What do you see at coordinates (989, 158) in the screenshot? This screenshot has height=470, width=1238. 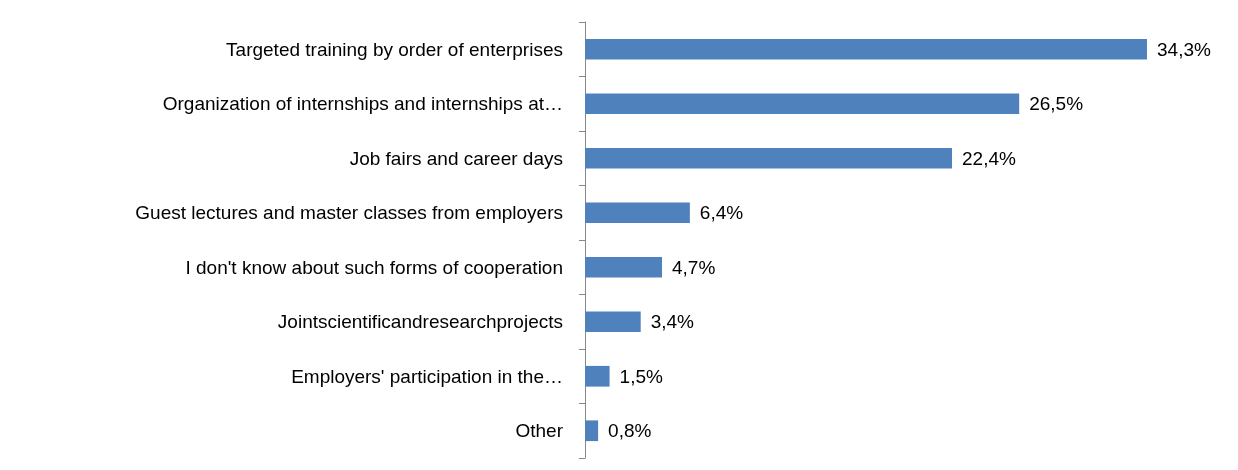 I see `data-label: 22,4%` at bounding box center [989, 158].